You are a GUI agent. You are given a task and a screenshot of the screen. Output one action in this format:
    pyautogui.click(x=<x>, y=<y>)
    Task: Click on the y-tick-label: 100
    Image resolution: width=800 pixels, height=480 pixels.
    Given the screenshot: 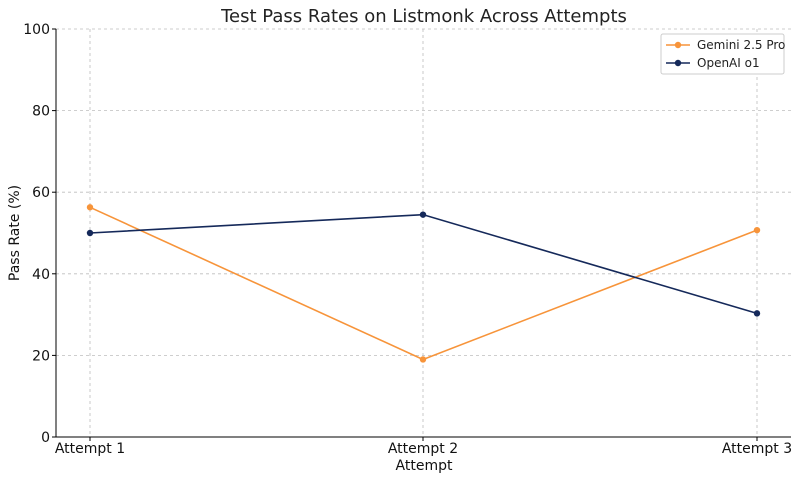 What is the action you would take?
    pyautogui.click(x=36, y=30)
    